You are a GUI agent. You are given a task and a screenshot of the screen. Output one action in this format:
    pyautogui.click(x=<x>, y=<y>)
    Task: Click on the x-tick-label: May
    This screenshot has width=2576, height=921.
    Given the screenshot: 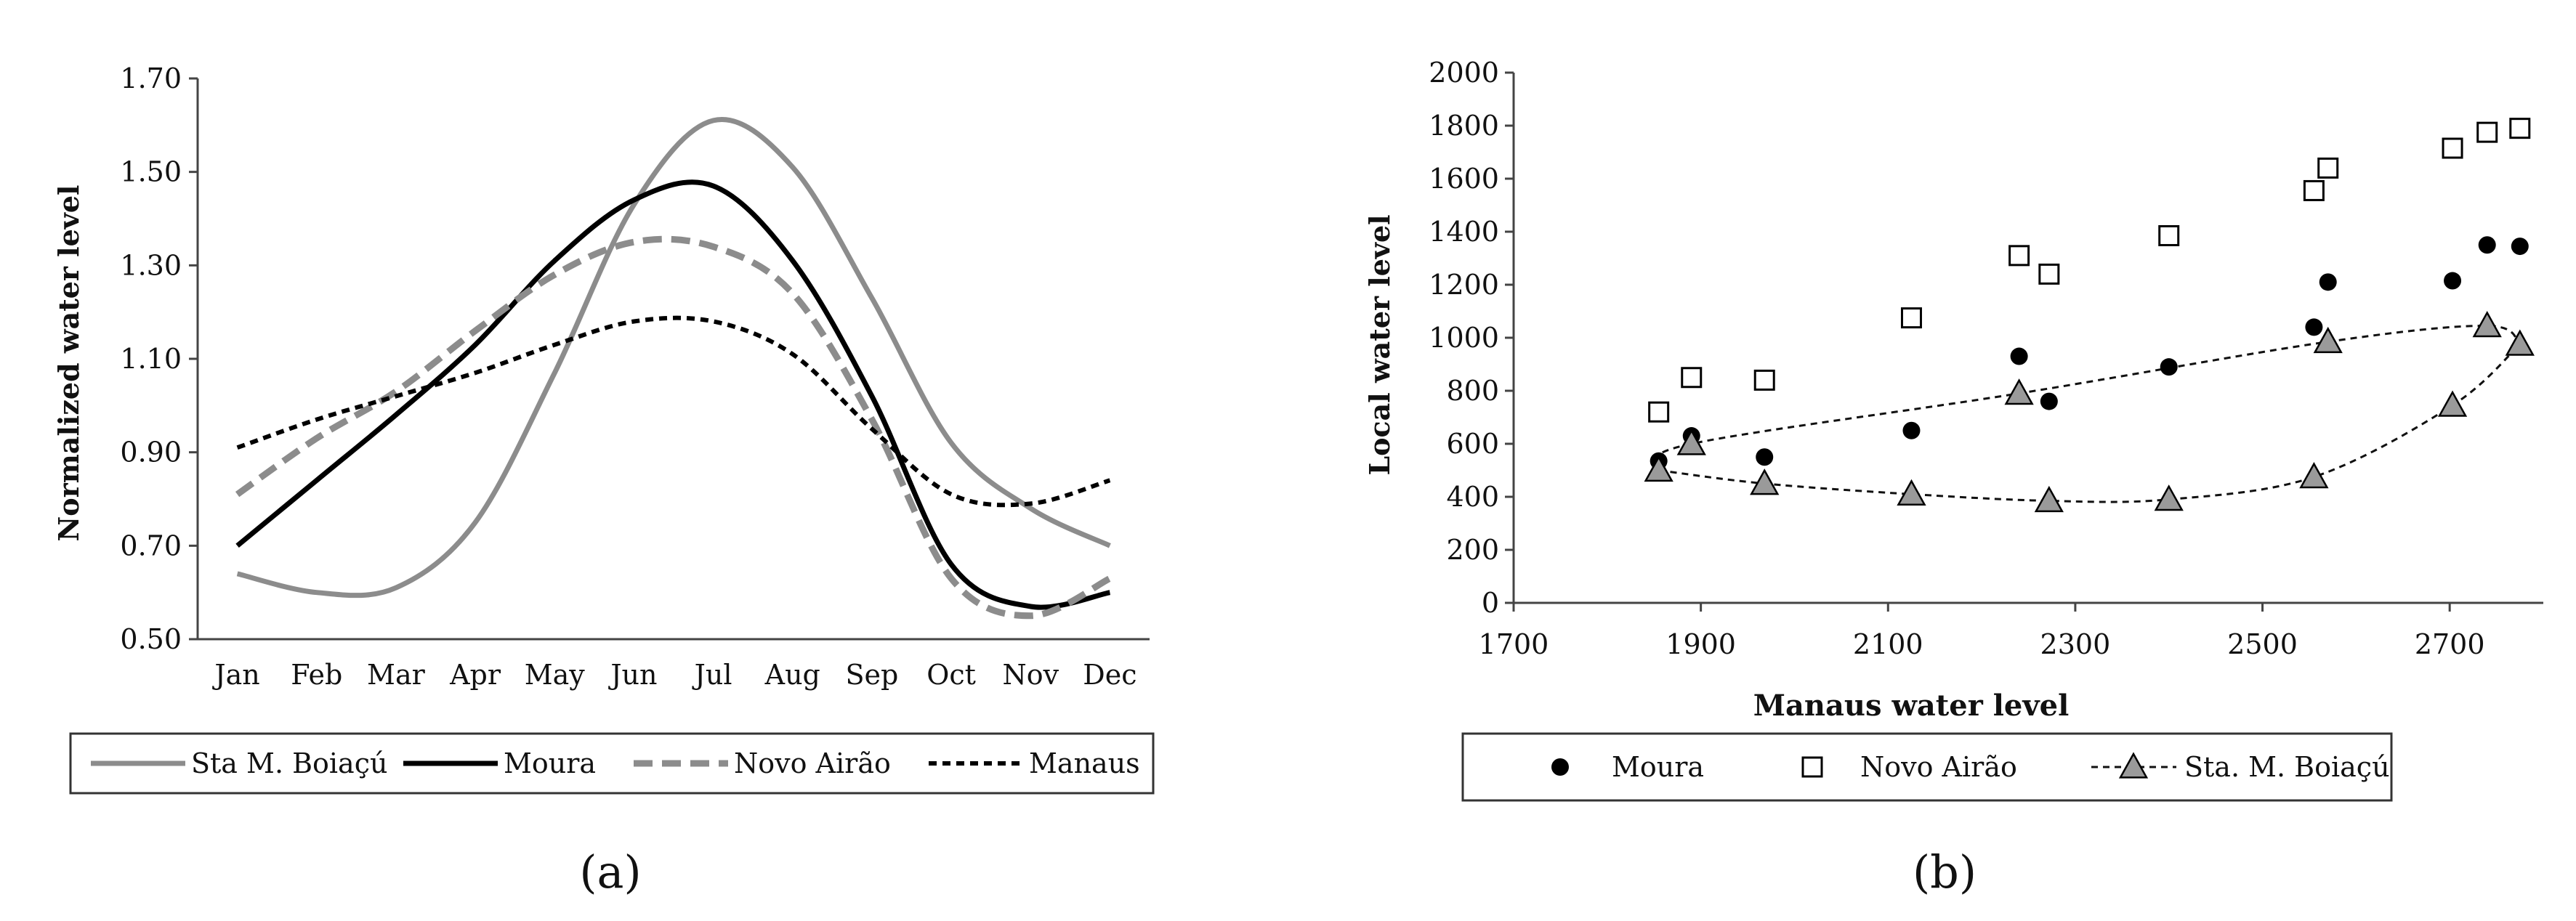 What is the action you would take?
    pyautogui.click(x=556, y=675)
    